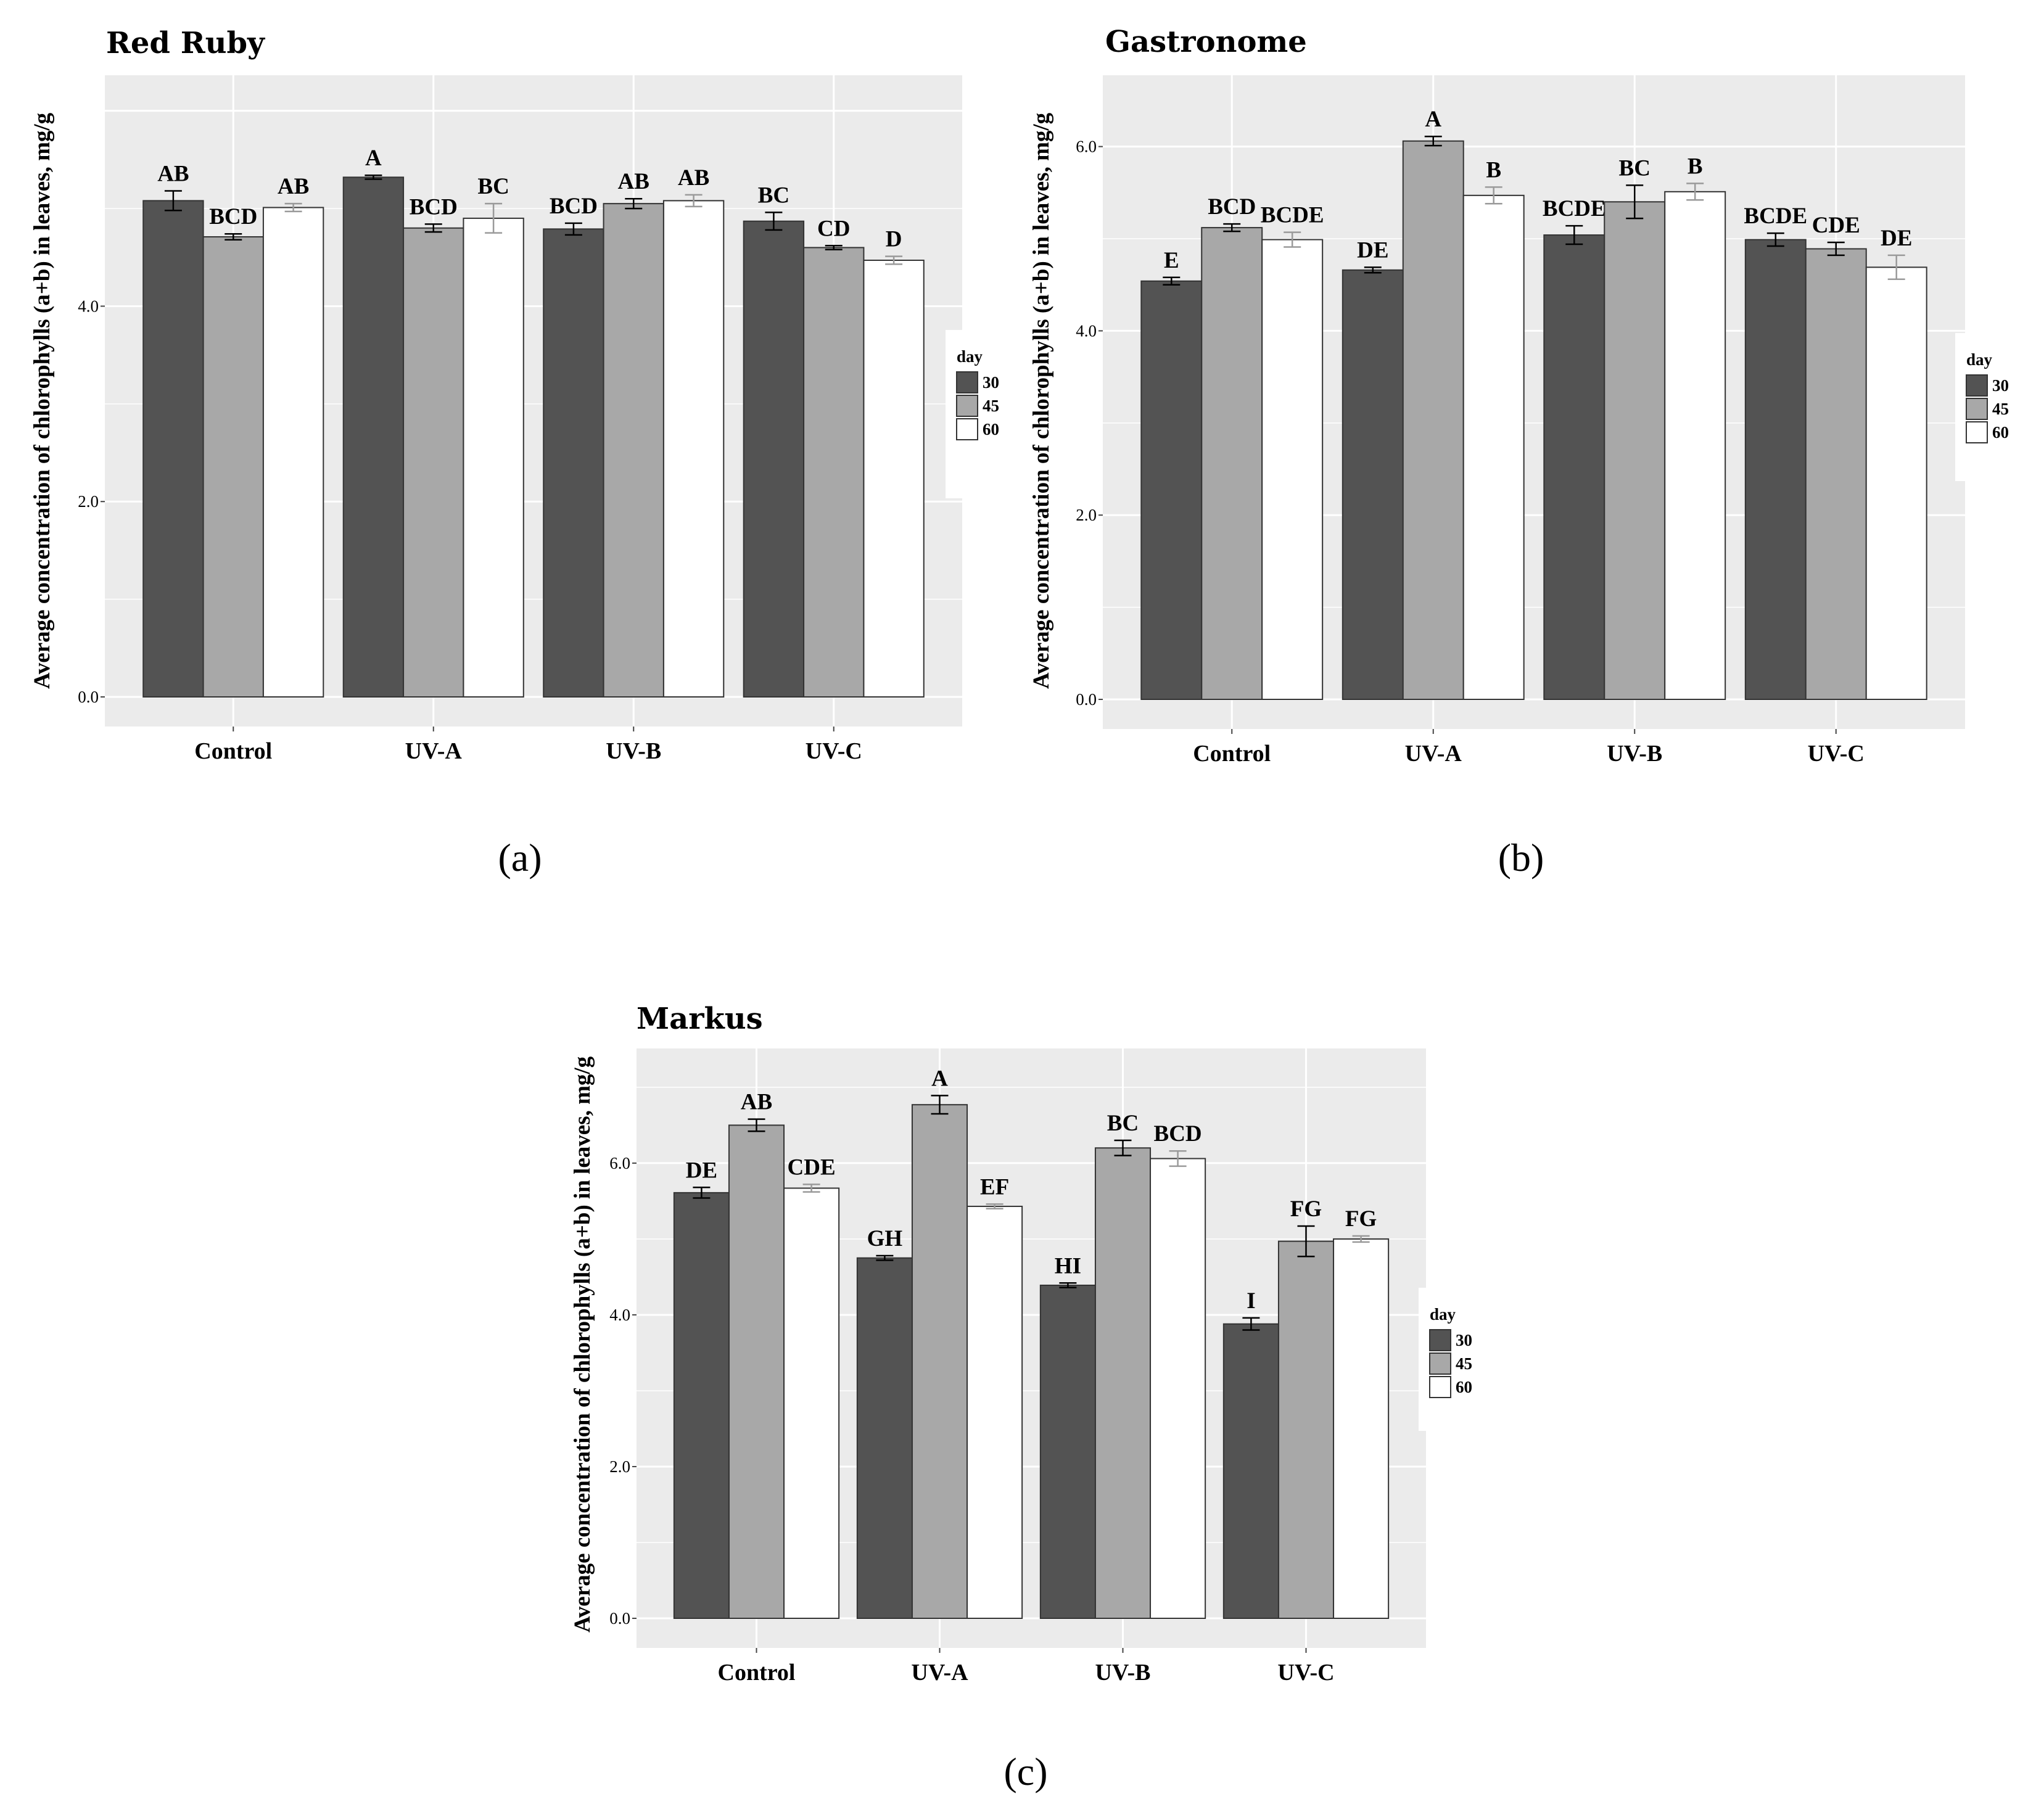  Describe the element at coordinates (700, 1019) in the screenshot. I see `chart-title: Markus` at that location.